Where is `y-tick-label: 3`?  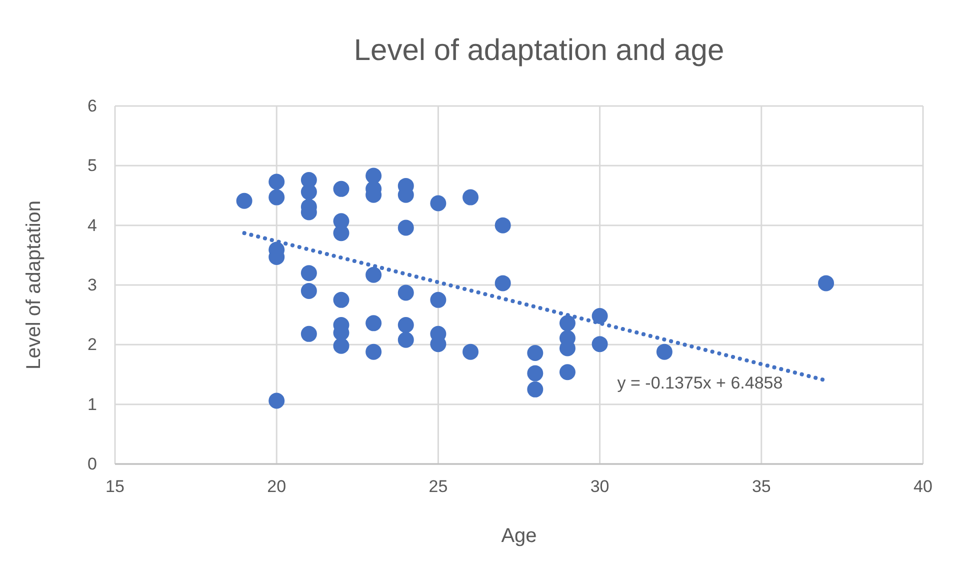
y-tick-label: 3 is located at coordinates (92, 285).